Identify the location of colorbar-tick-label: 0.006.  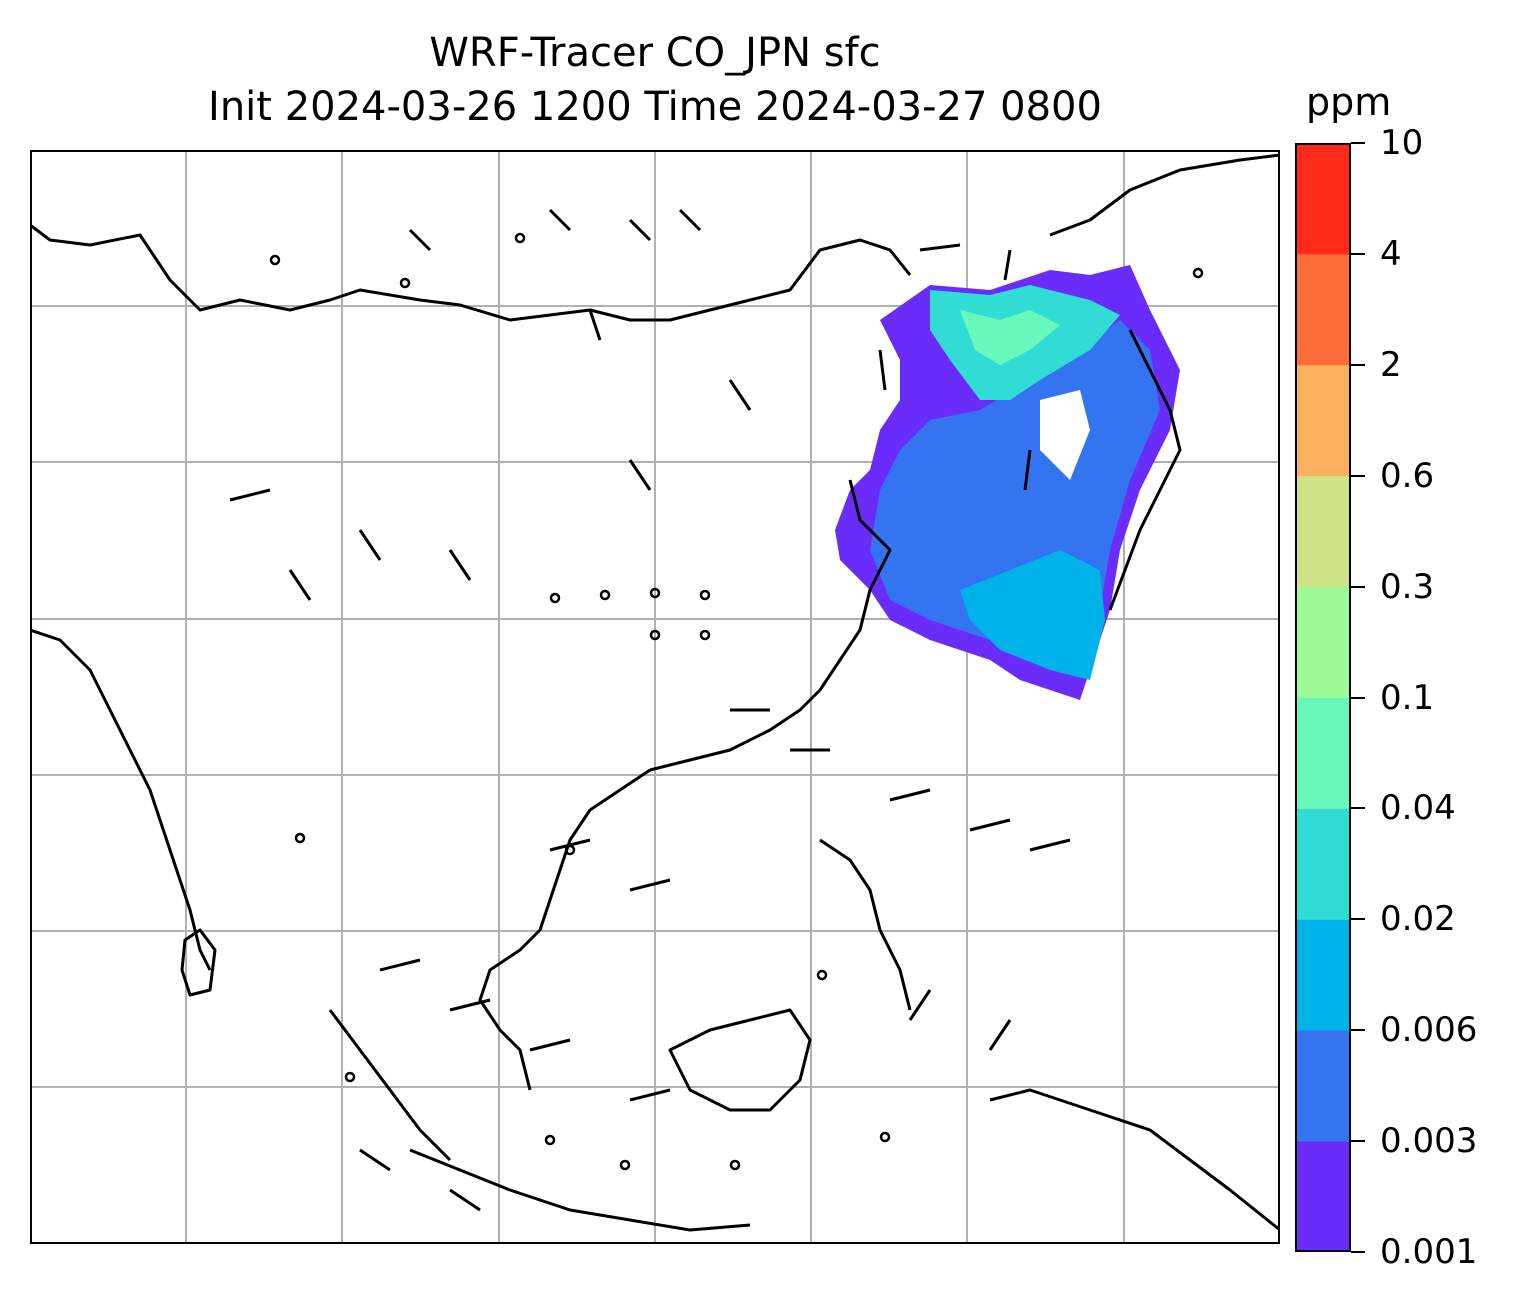
(1429, 1030).